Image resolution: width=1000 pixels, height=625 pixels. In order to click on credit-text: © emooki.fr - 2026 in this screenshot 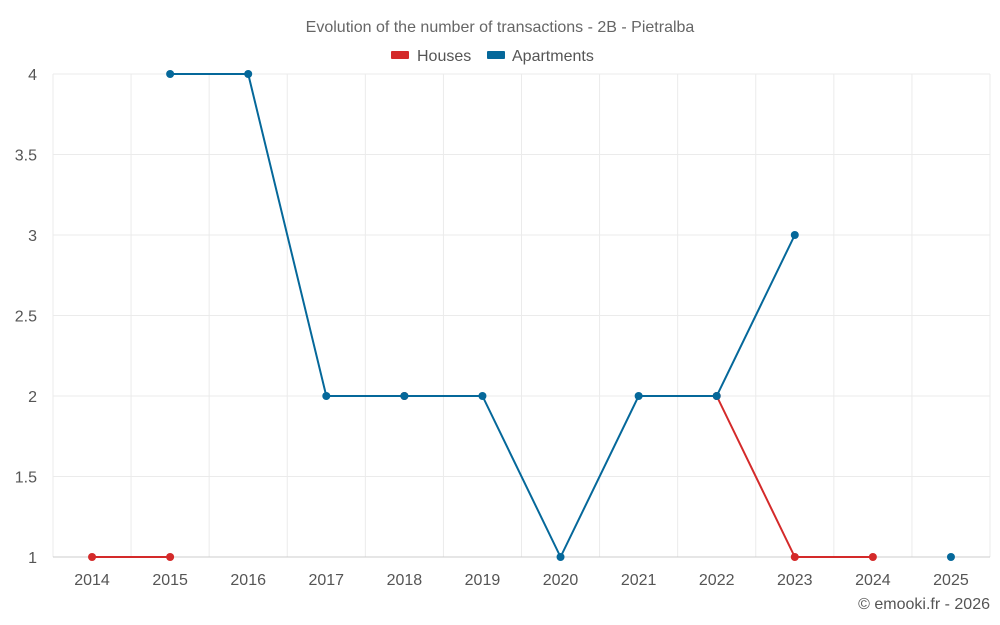, I will do `click(924, 604)`.